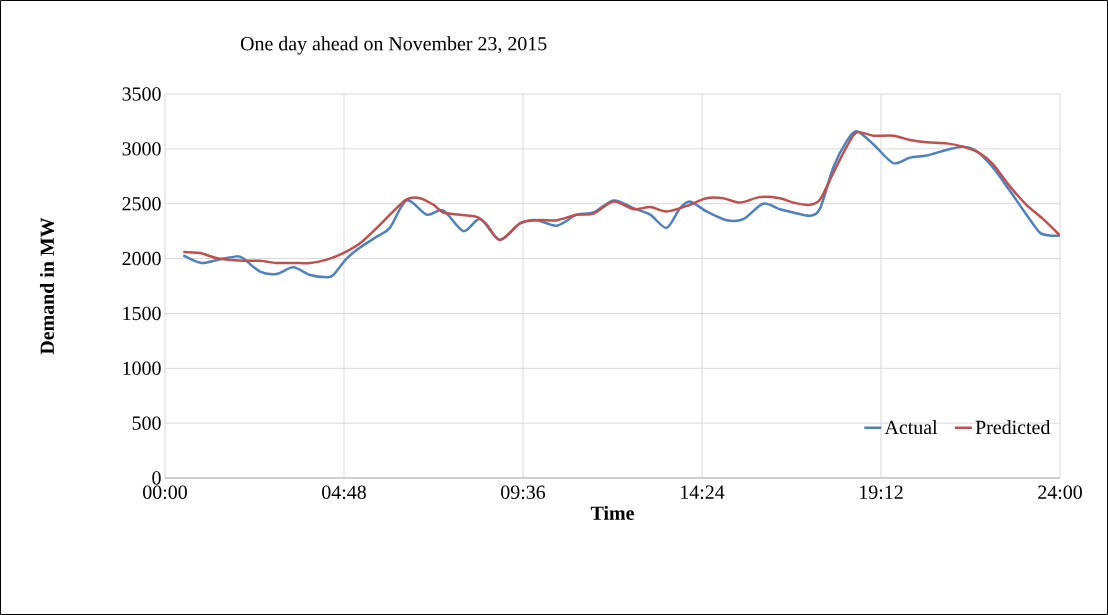  What do you see at coordinates (1060, 492) in the screenshot?
I see `x-tick-label: 24:00` at bounding box center [1060, 492].